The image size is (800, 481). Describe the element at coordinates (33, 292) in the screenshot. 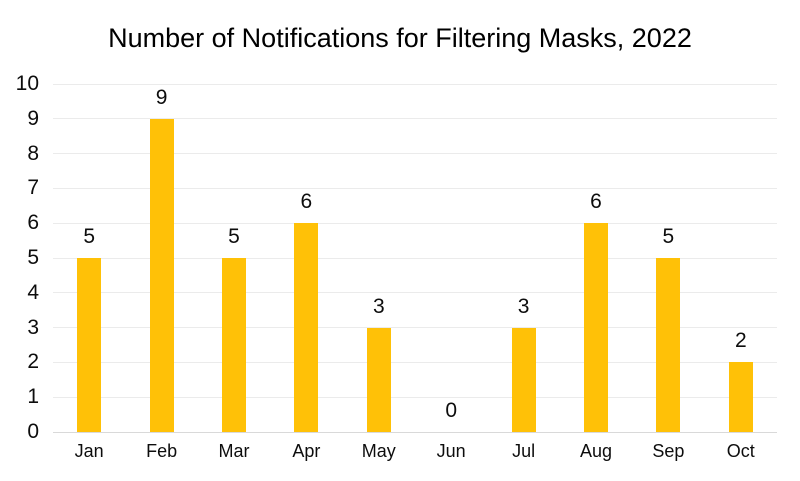

I see `y-tick-label: 4` at that location.